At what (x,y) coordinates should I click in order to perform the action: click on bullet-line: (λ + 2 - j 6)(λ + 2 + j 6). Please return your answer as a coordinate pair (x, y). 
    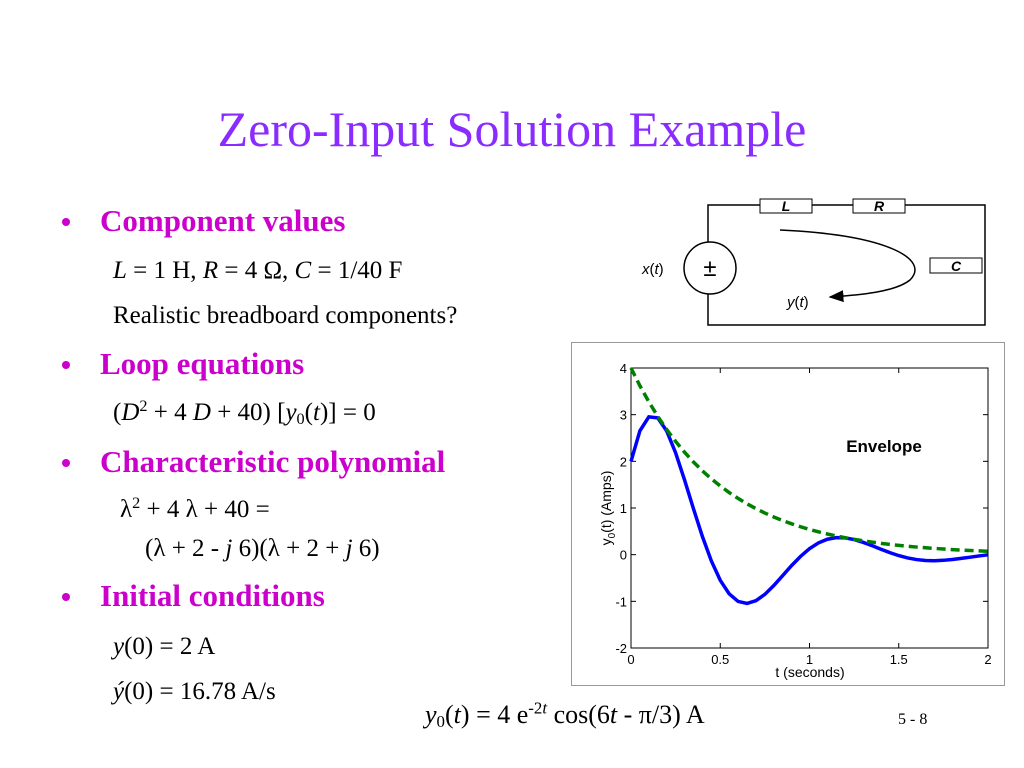
    Looking at the image, I should click on (262, 549).